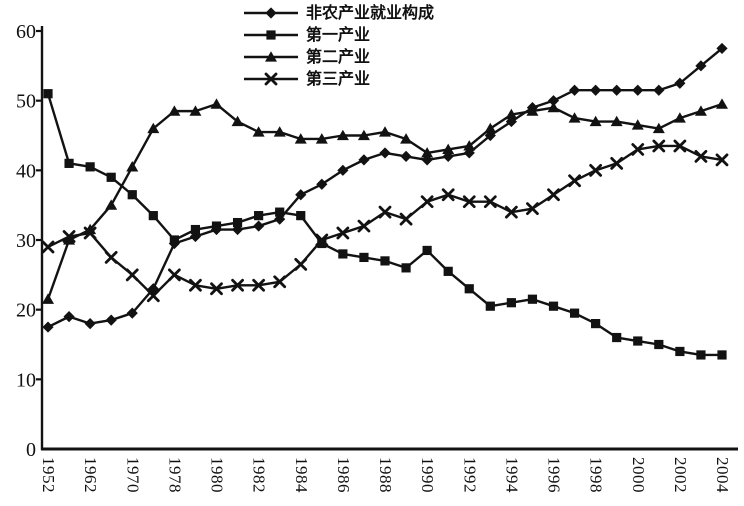  Describe the element at coordinates (26, 171) in the screenshot. I see `y-tick-label: 40` at that location.